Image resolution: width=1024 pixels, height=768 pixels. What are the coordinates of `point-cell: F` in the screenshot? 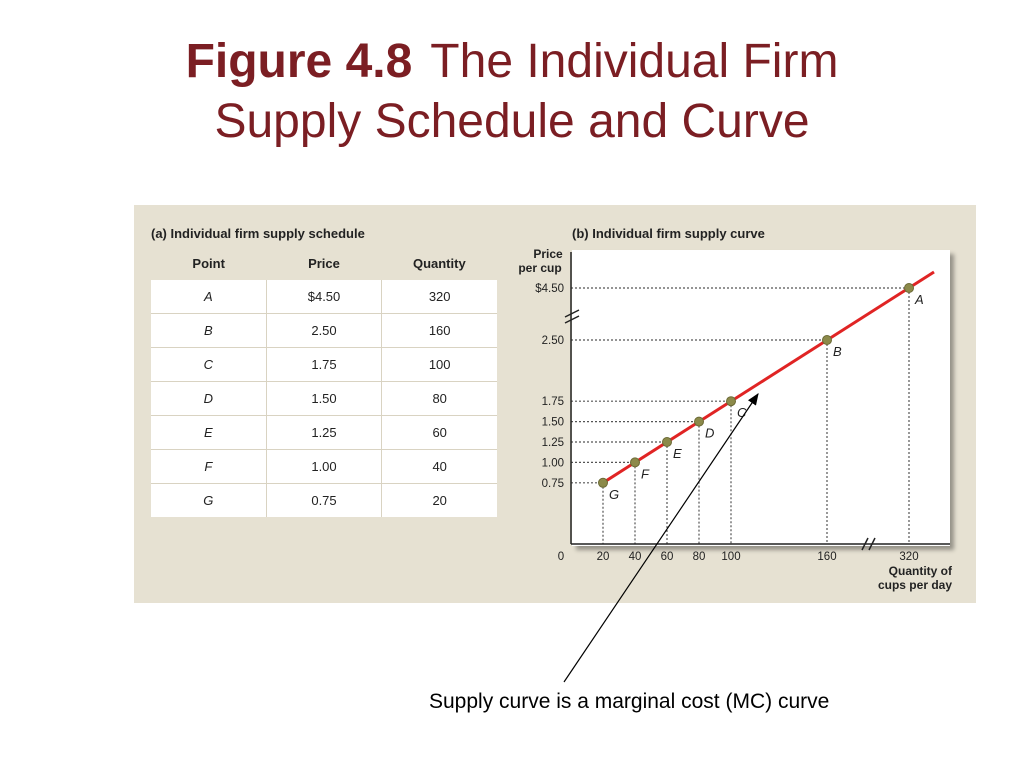 It's located at (209, 466).